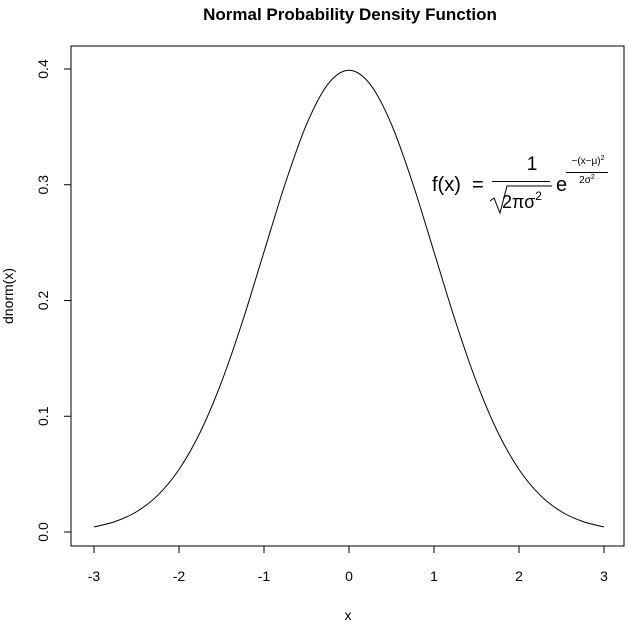  Describe the element at coordinates (43, 185) in the screenshot. I see `y-tick-label: 0.3` at that location.